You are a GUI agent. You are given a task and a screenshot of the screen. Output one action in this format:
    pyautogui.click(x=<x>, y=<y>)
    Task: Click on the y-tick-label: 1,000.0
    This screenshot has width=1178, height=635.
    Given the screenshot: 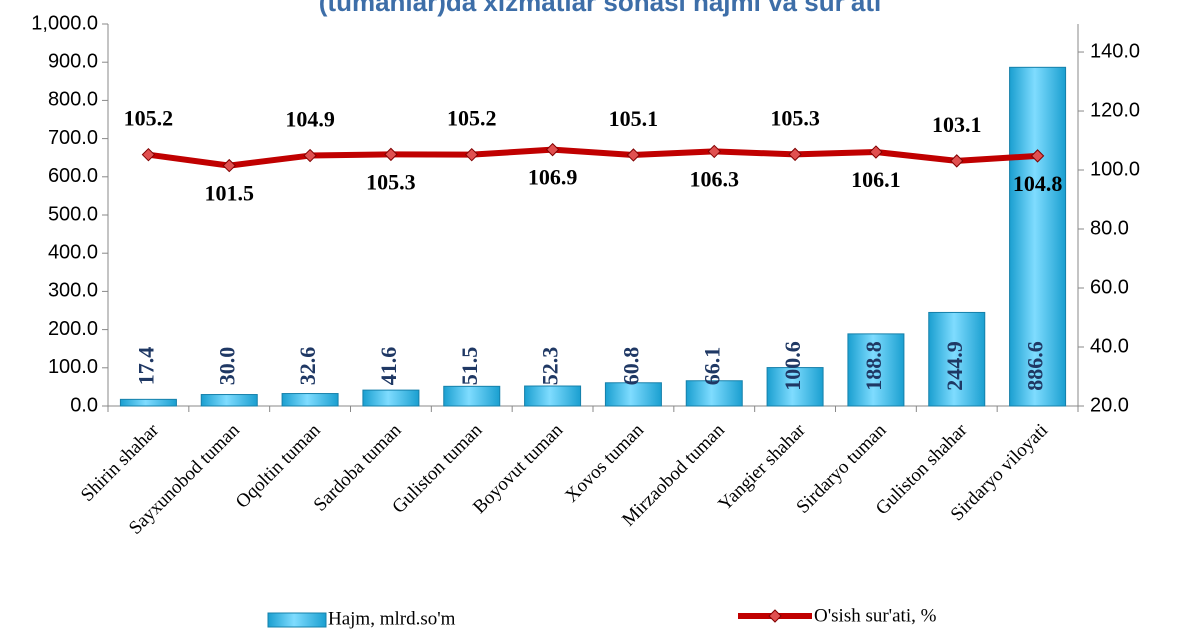 What is the action you would take?
    pyautogui.click(x=64, y=23)
    